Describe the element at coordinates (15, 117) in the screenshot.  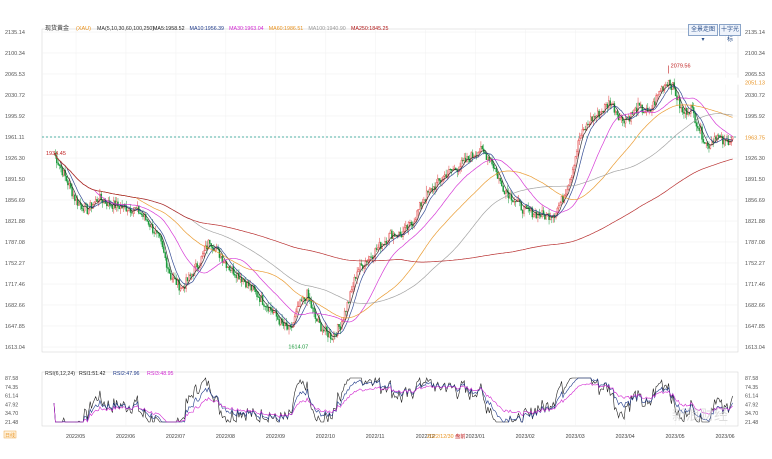
I see `y-tick-label-left: 1995.92` at that location.